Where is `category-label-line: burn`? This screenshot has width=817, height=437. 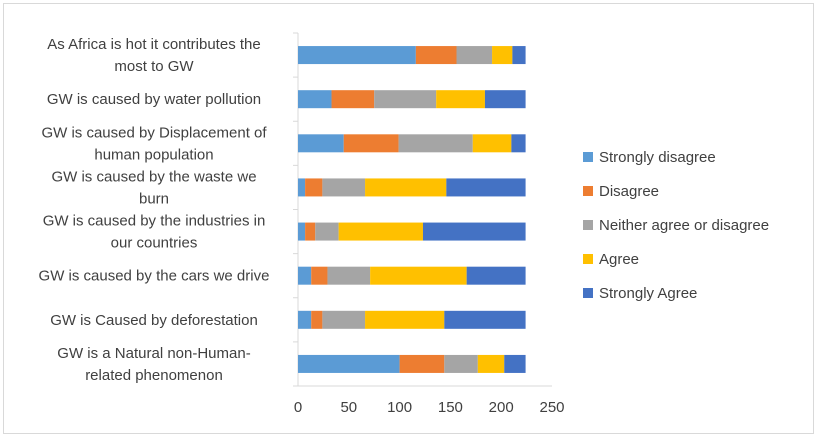 category-label-line: burn is located at coordinates (154, 198).